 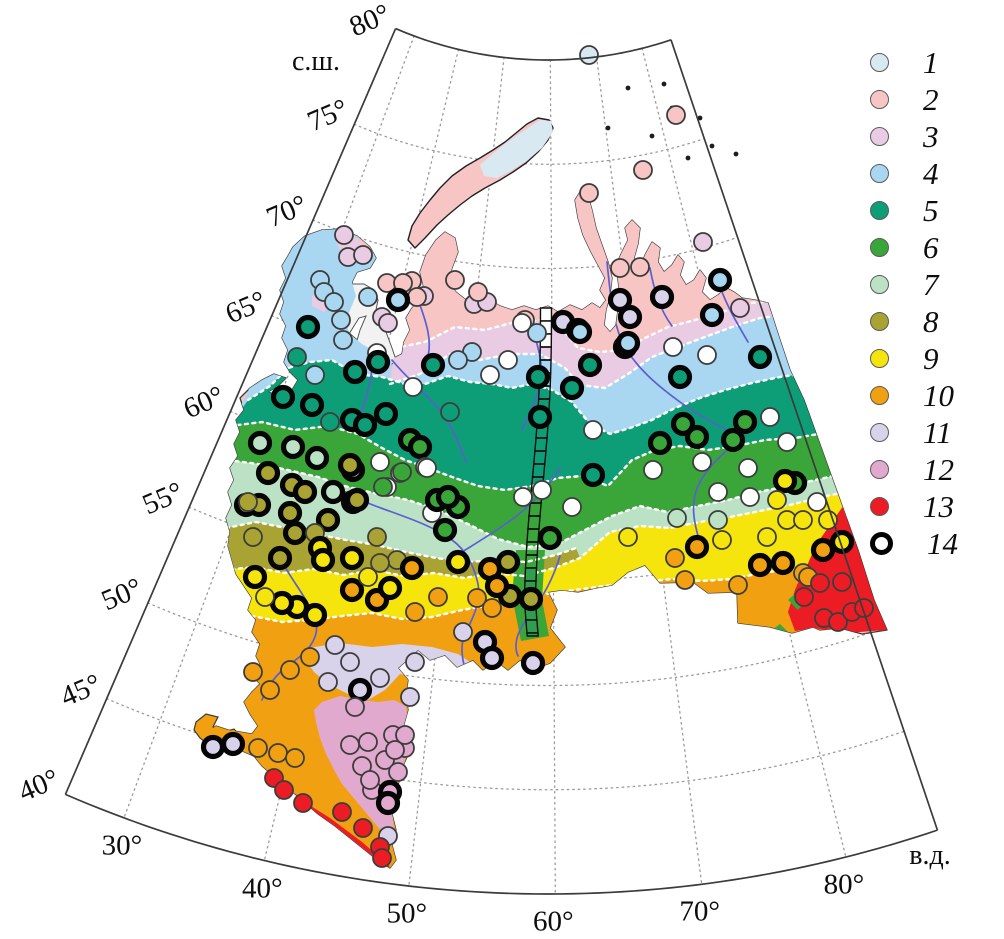 What do you see at coordinates (516, 149) in the screenshot?
I see `novaya-zemlya-north-part` at bounding box center [516, 149].